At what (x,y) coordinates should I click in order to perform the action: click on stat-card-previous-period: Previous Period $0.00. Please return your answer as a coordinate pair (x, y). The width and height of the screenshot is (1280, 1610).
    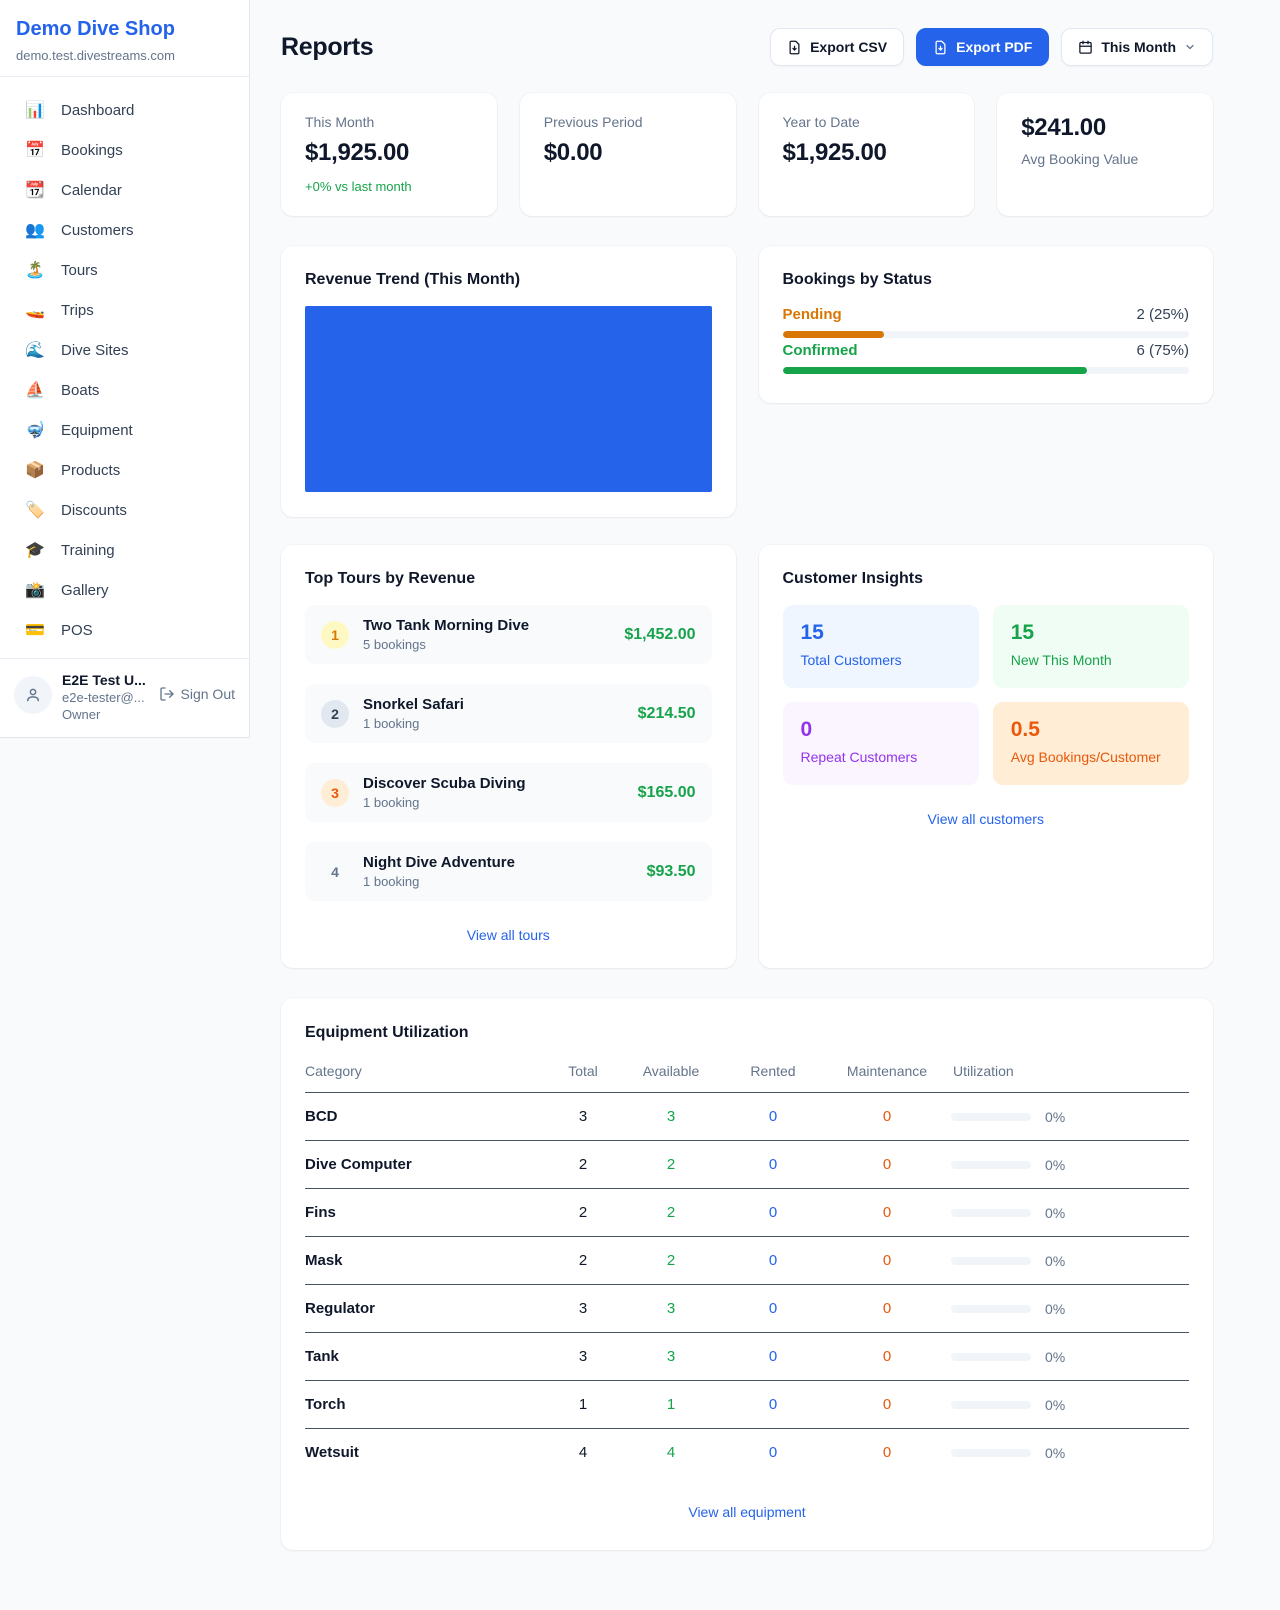
    Looking at the image, I should click on (627, 154).